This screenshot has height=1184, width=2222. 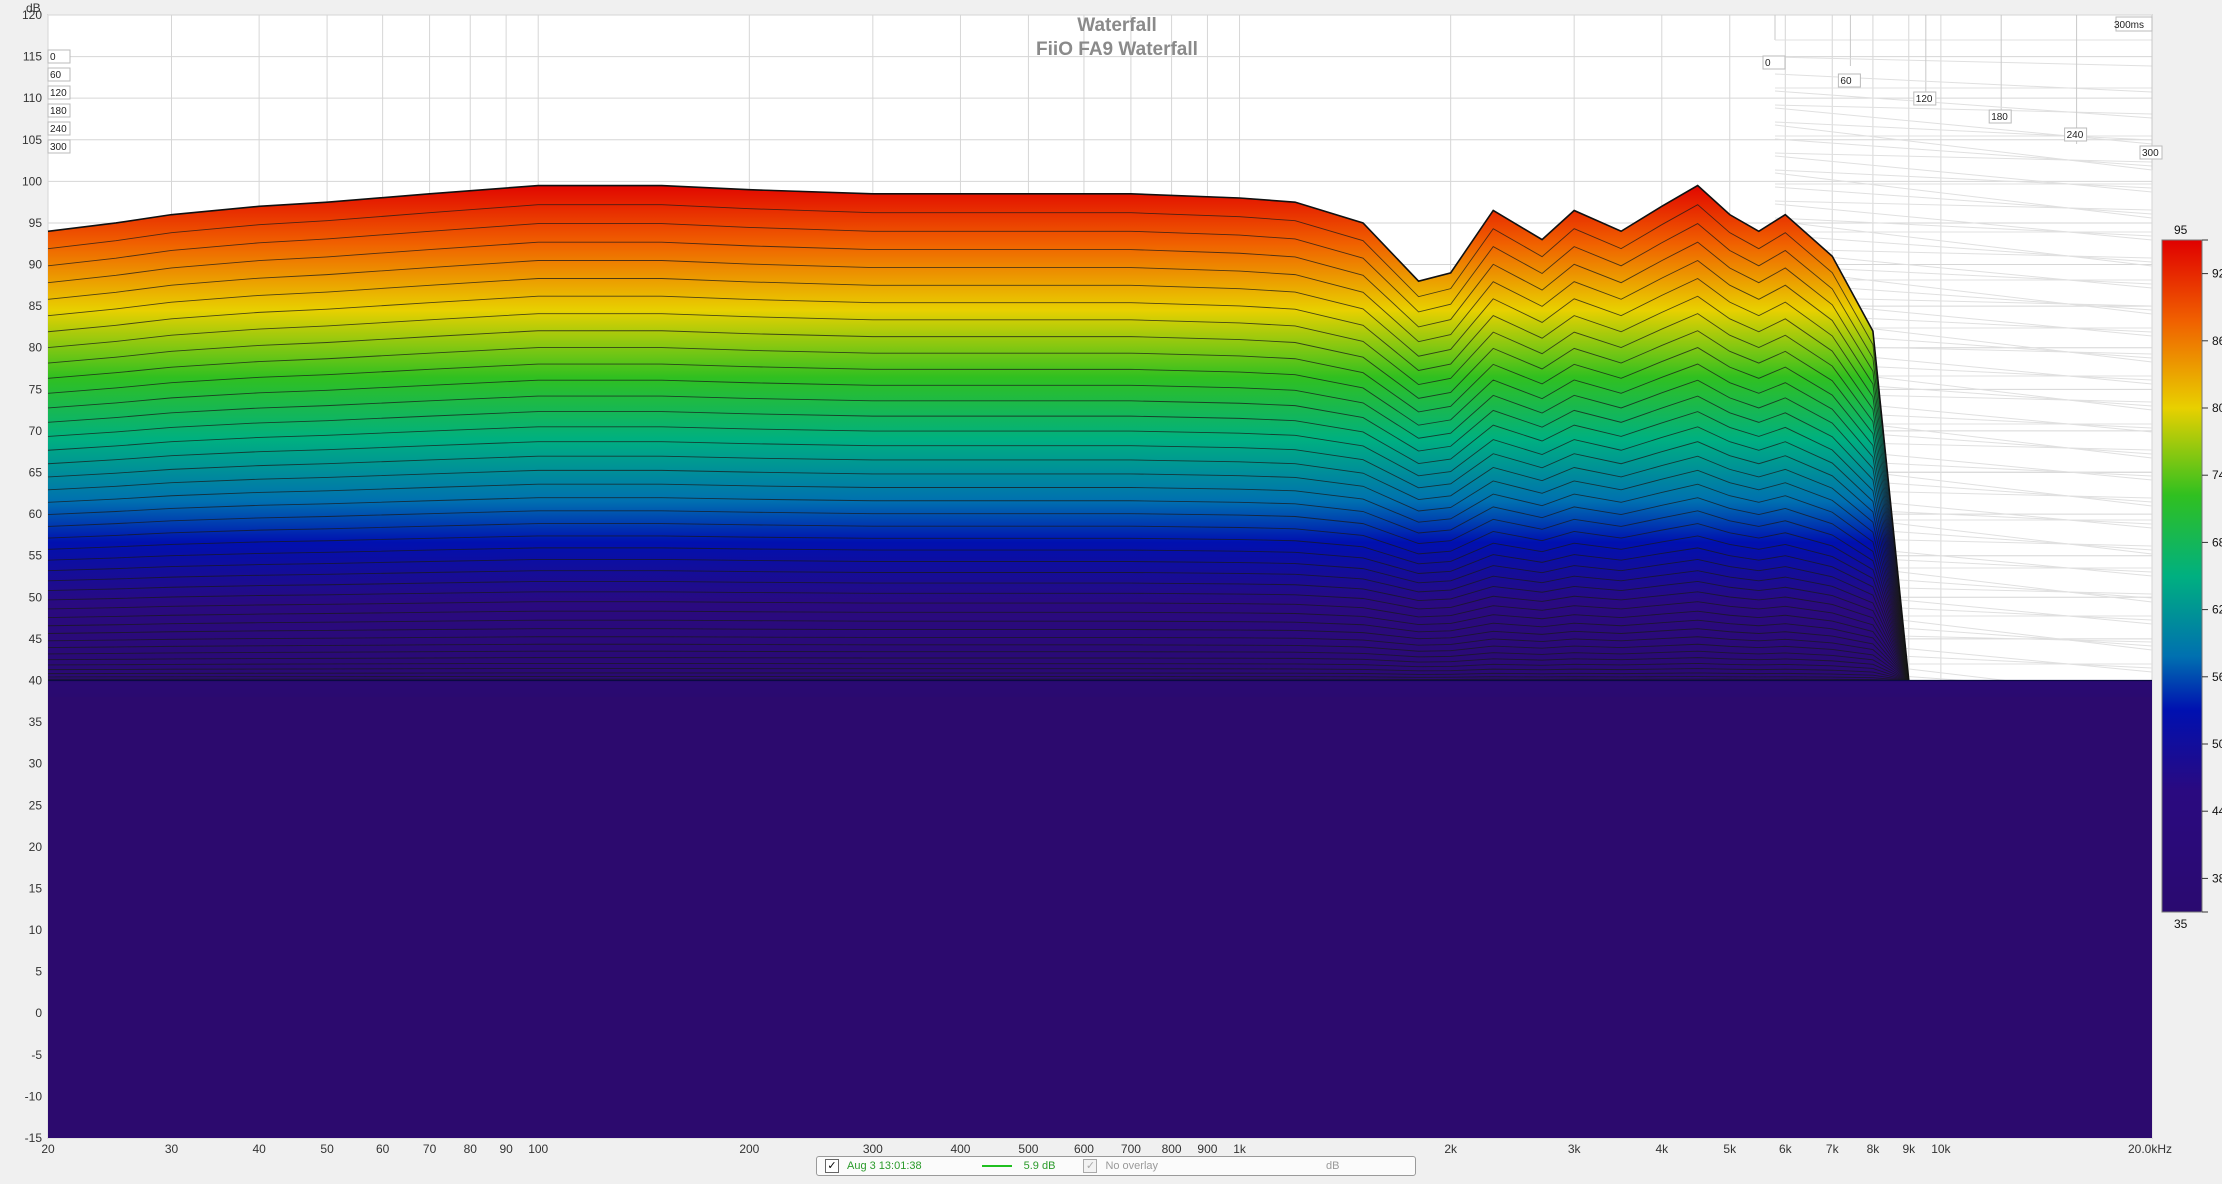 I want to click on x-tick-label: 50, so click(x=327, y=1149).